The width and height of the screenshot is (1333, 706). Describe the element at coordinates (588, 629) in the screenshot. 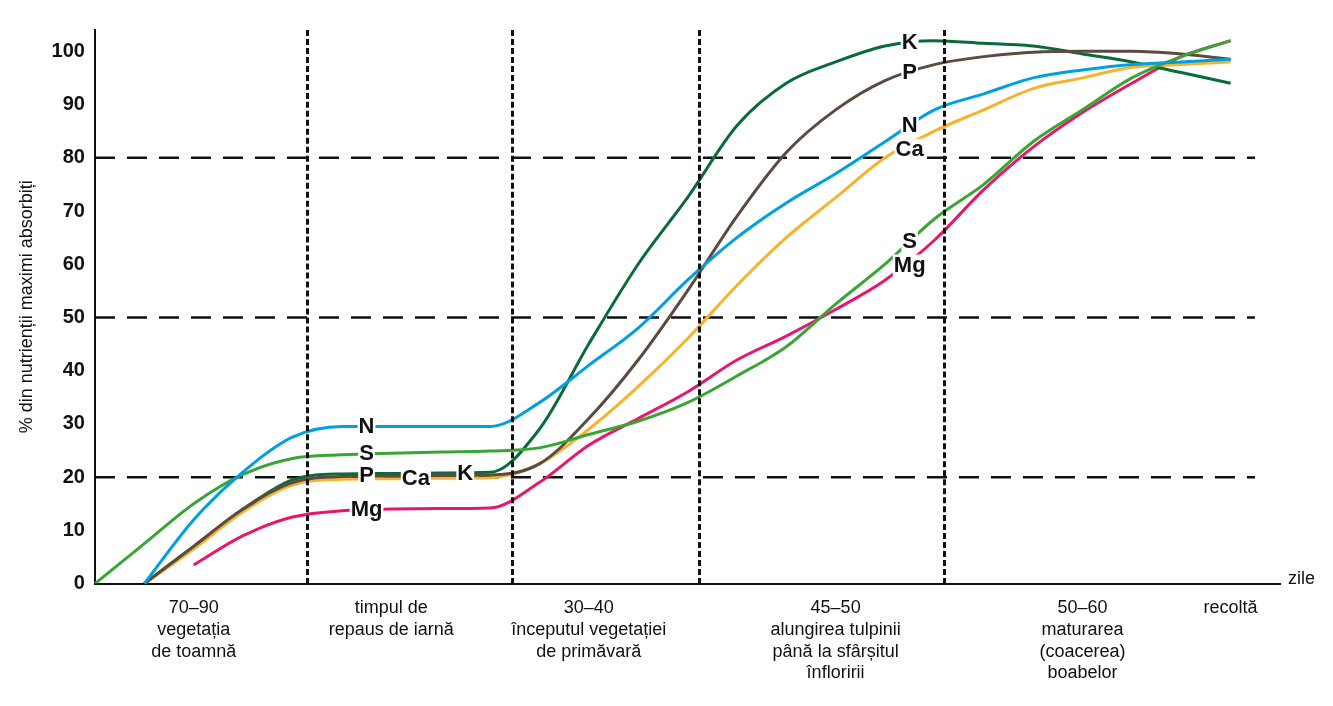

I see `x-tick-label: 30–40 începutul vegetației de primăvară` at that location.